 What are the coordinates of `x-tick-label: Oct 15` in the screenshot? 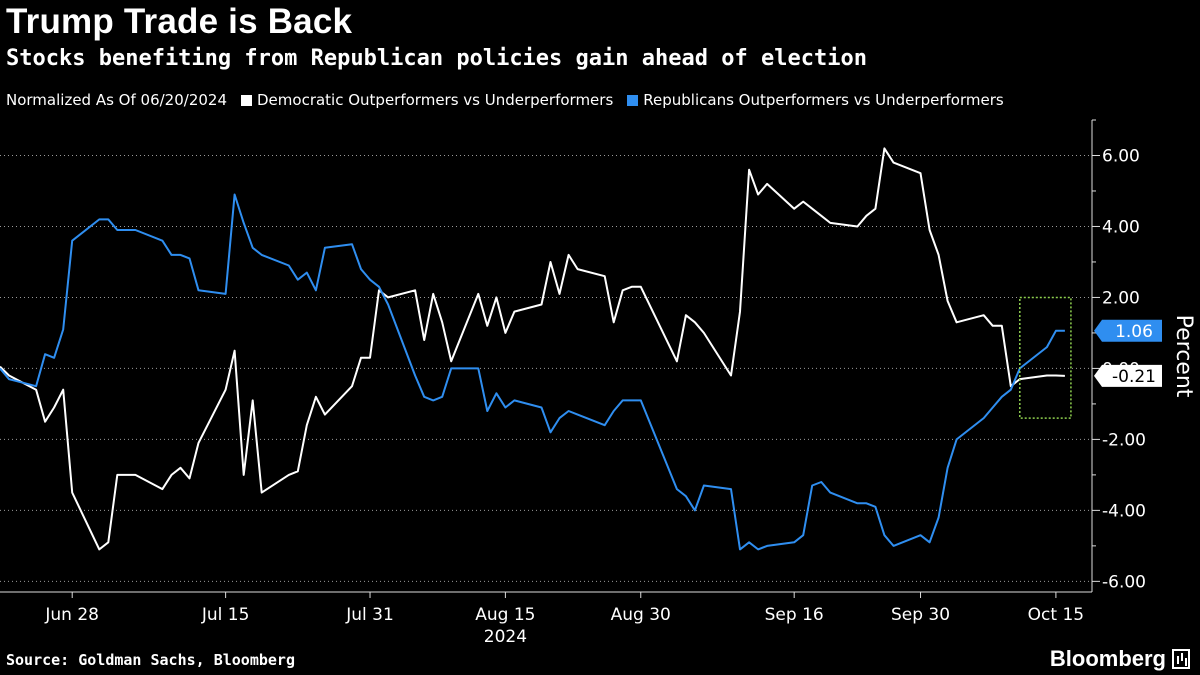 It's located at (1056, 615).